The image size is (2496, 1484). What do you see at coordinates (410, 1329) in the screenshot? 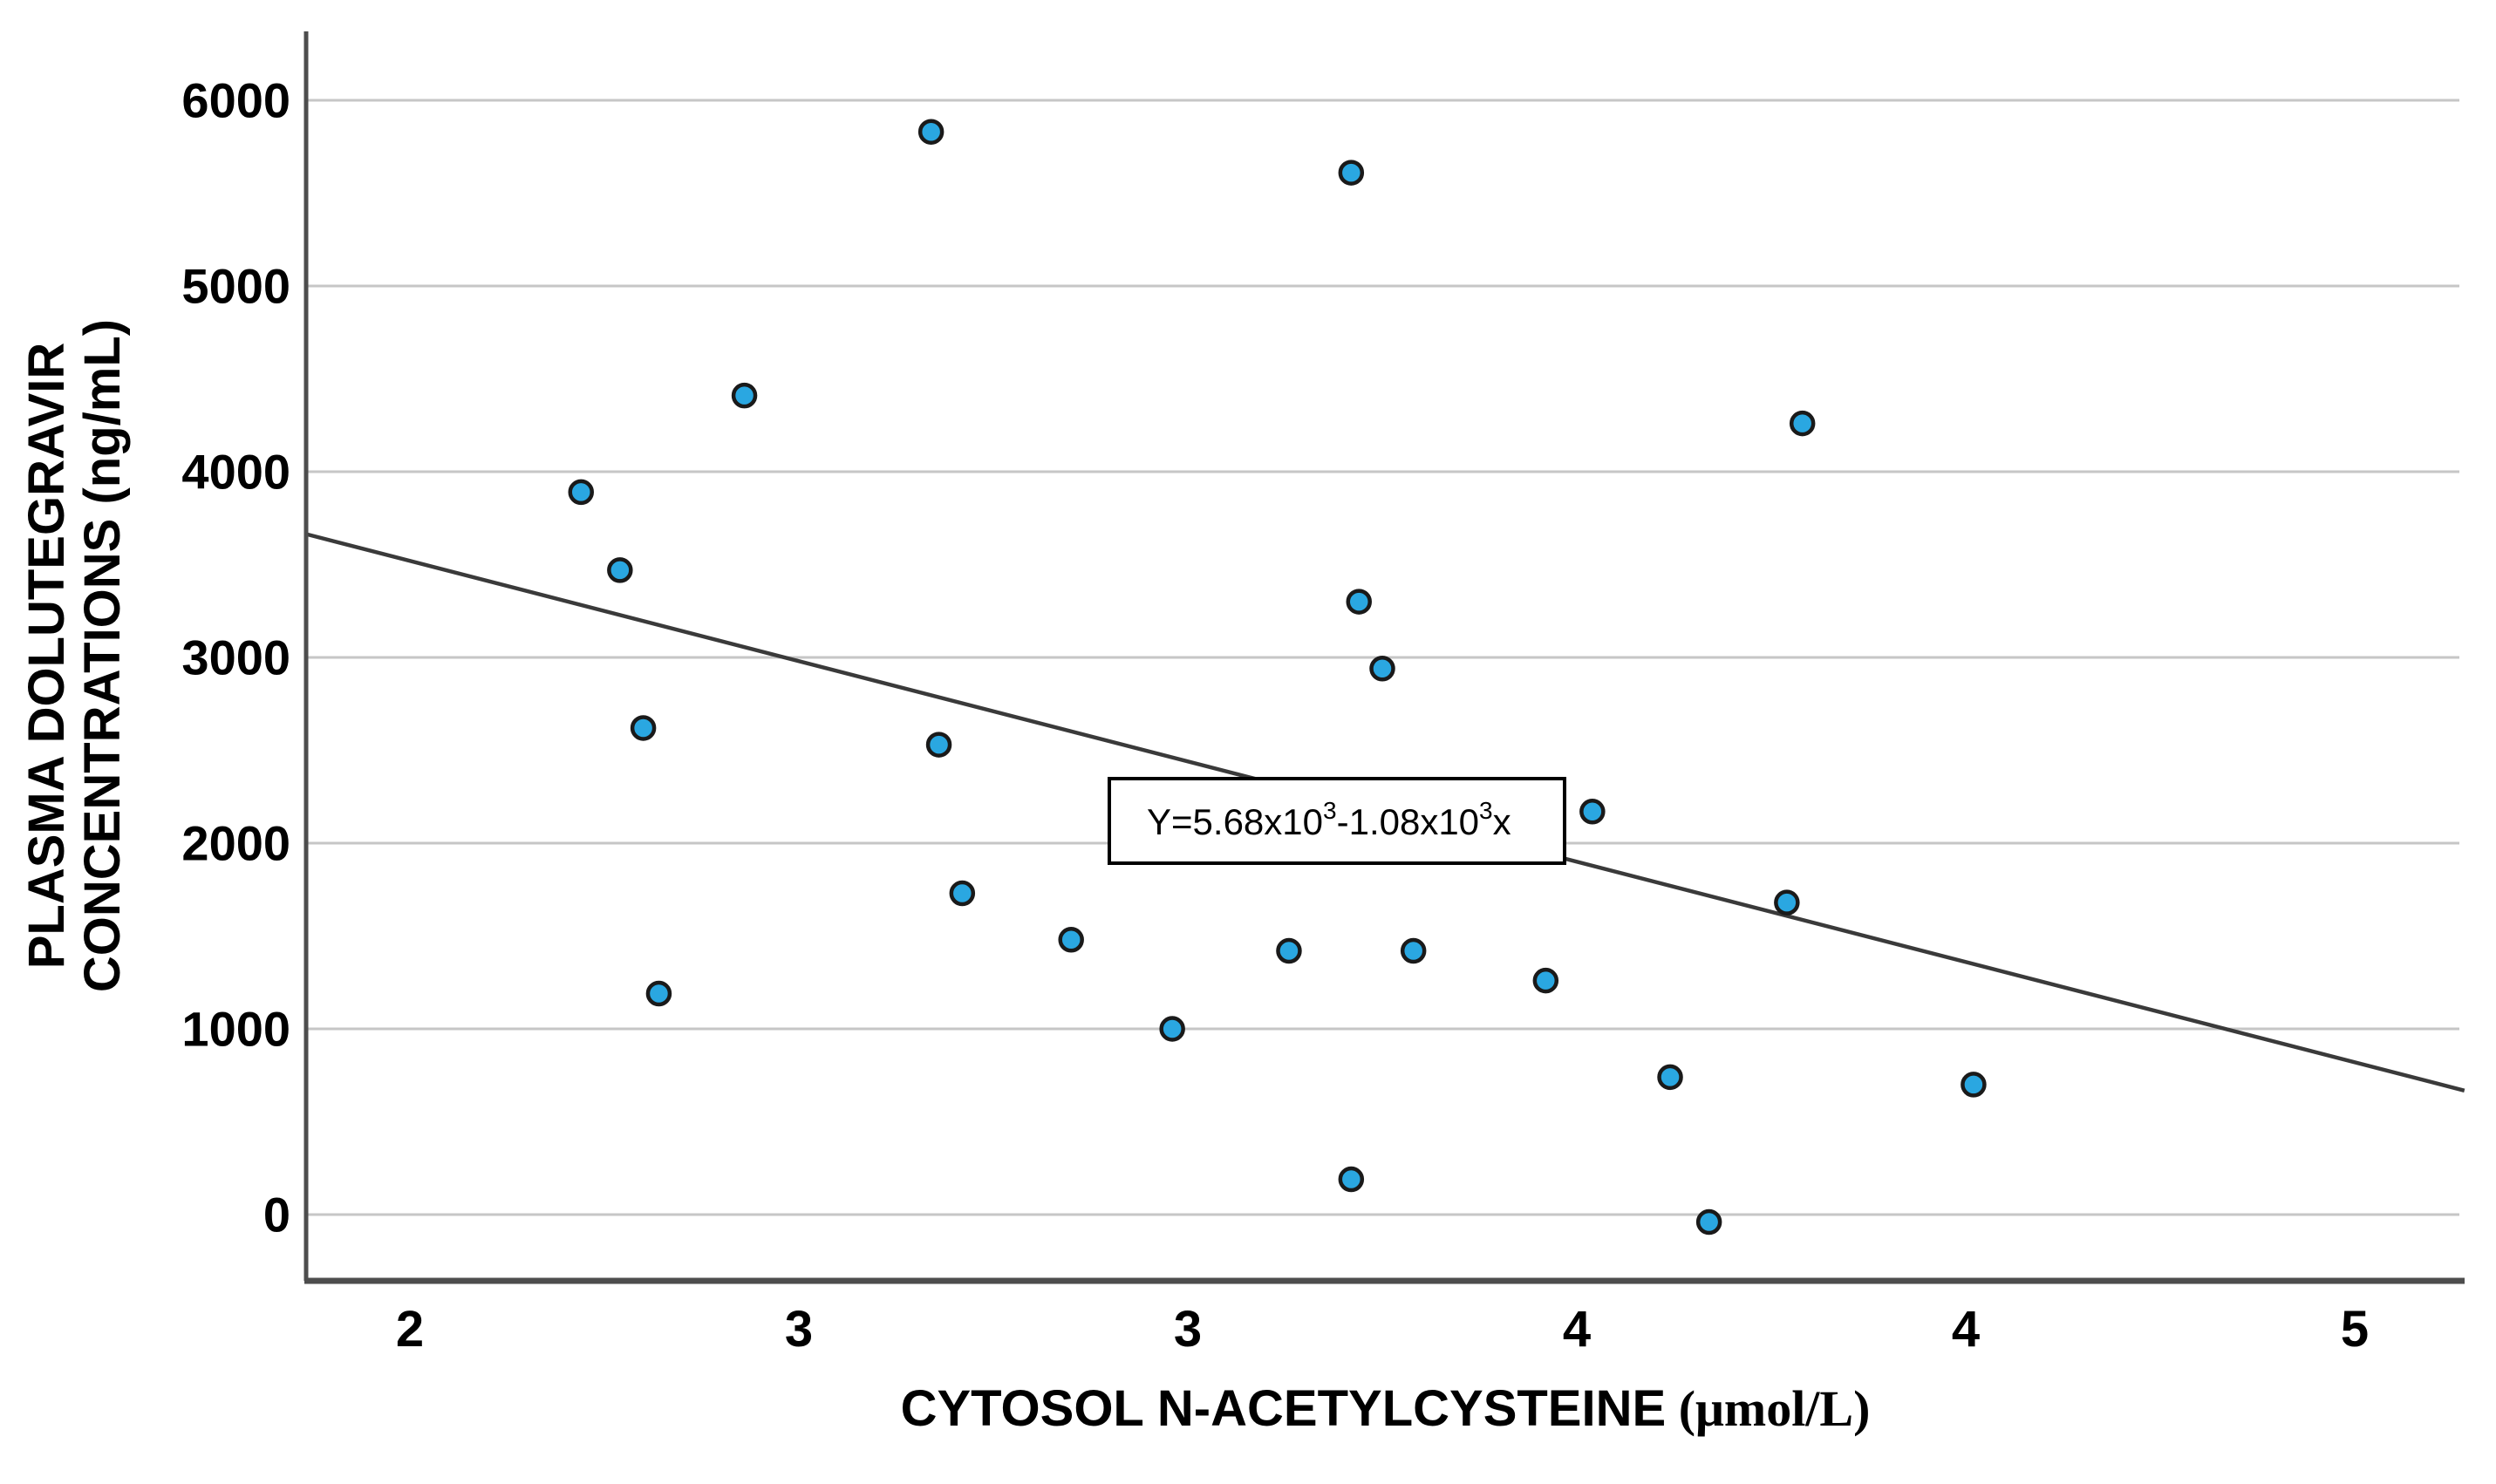
I see `x-tick-label: 2` at bounding box center [410, 1329].